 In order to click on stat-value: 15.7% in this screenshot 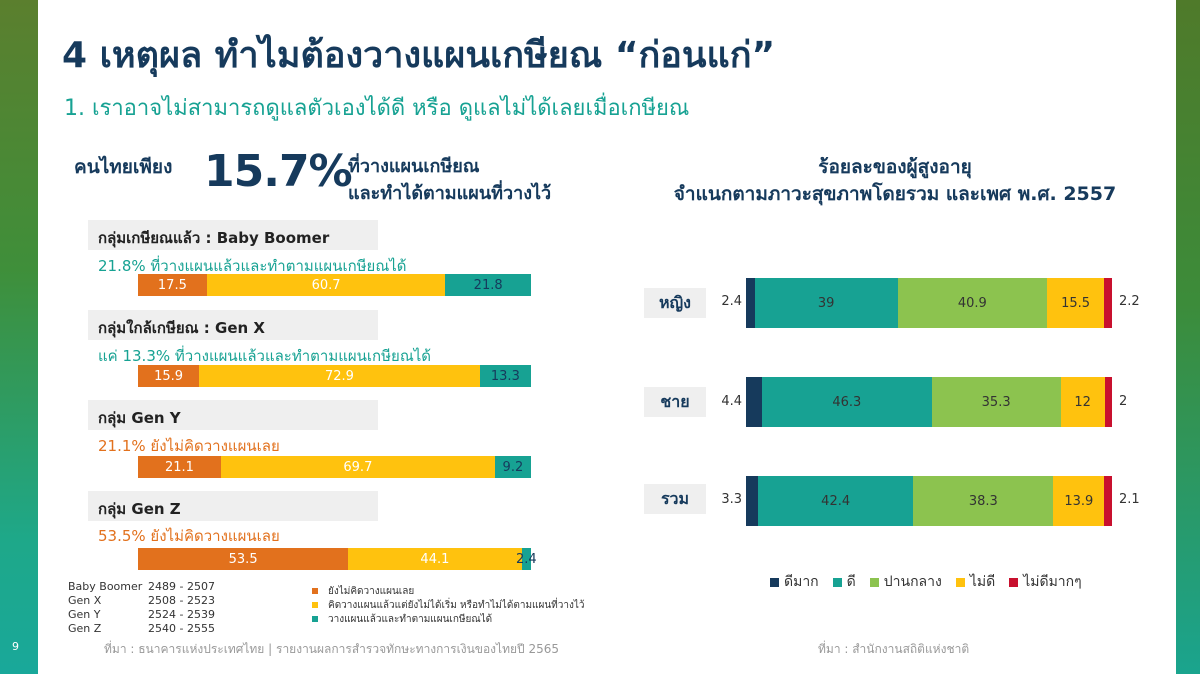, I will do `click(278, 171)`.